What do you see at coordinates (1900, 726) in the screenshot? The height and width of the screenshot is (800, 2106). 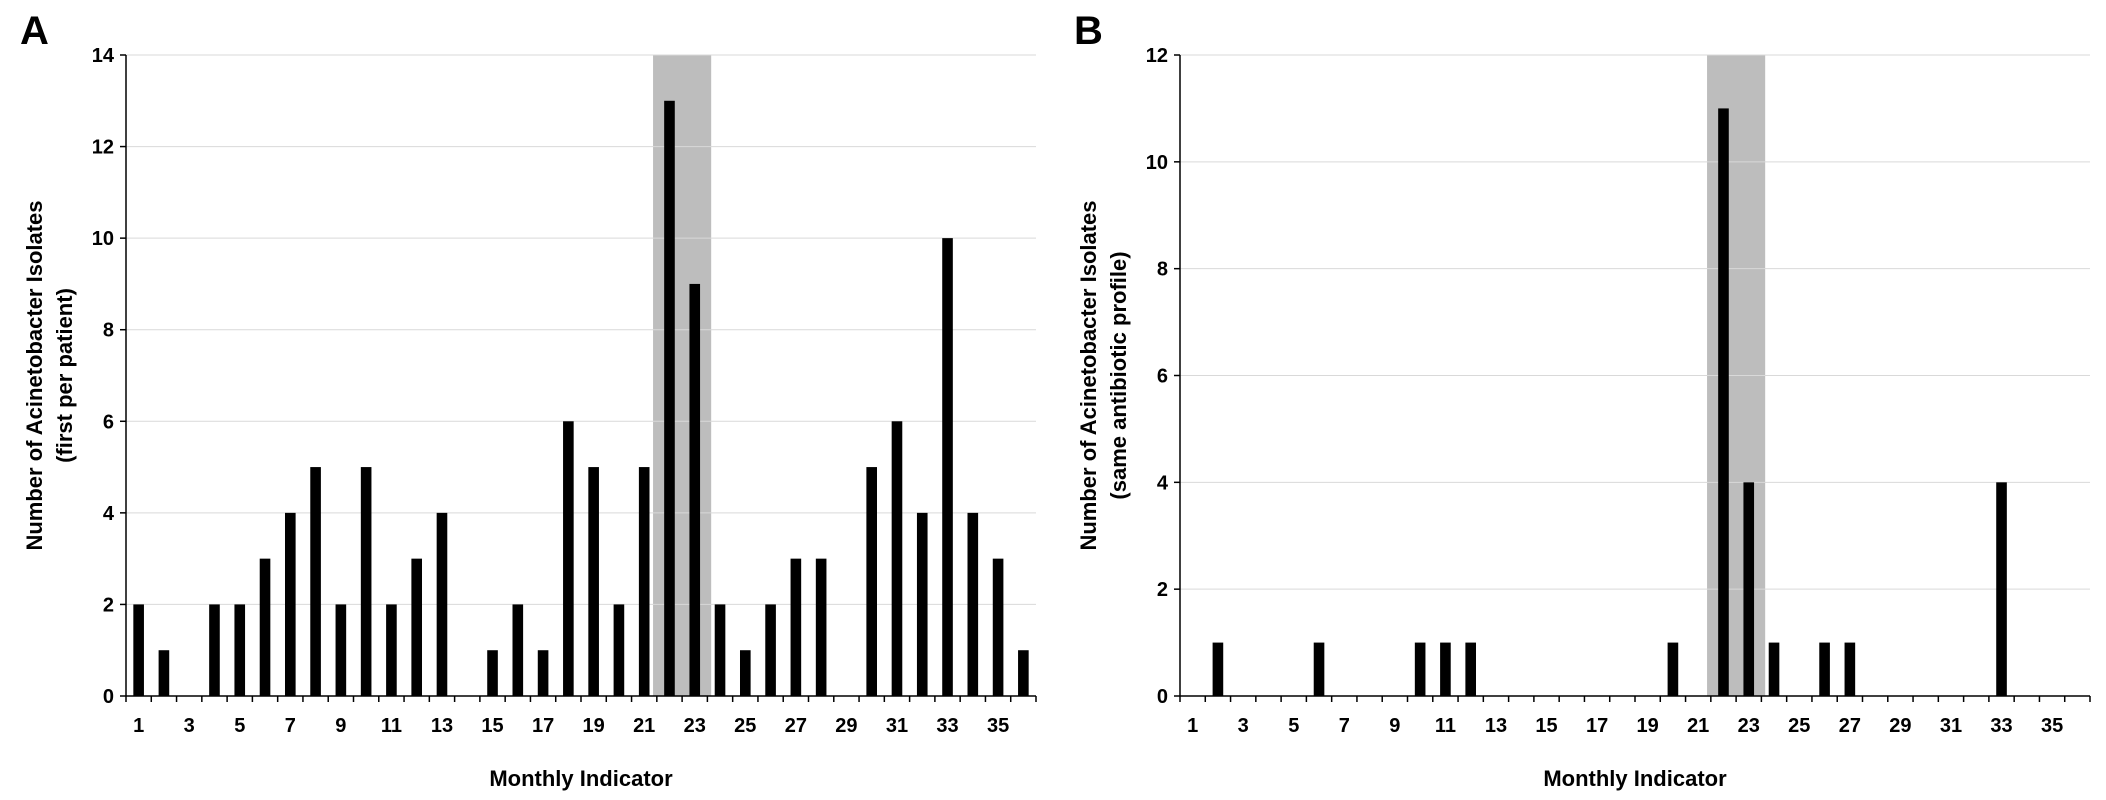 I see `panel-b-x-tick-label: 29` at bounding box center [1900, 726].